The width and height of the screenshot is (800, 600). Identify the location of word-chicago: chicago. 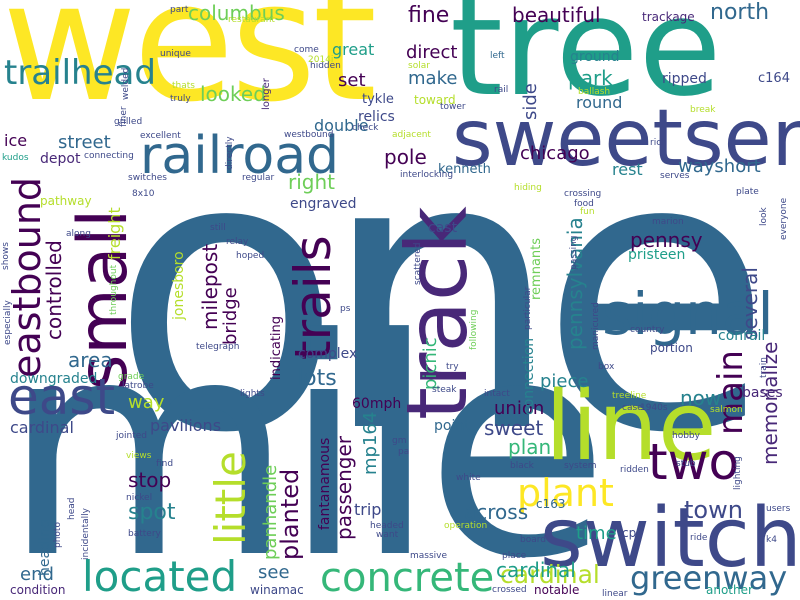
(555, 153).